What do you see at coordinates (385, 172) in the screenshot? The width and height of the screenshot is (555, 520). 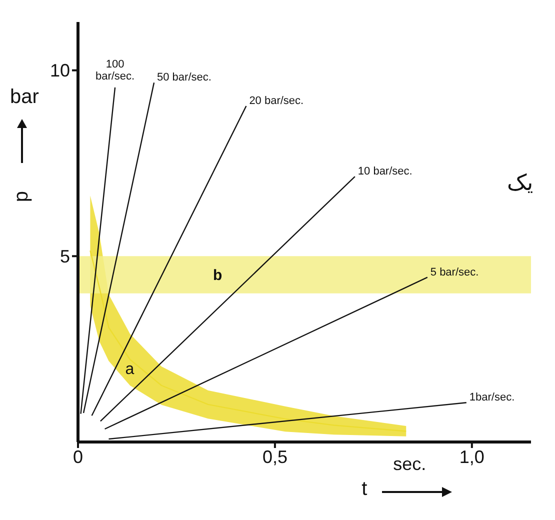 I see `series-label: 10 bar/sec.` at bounding box center [385, 172].